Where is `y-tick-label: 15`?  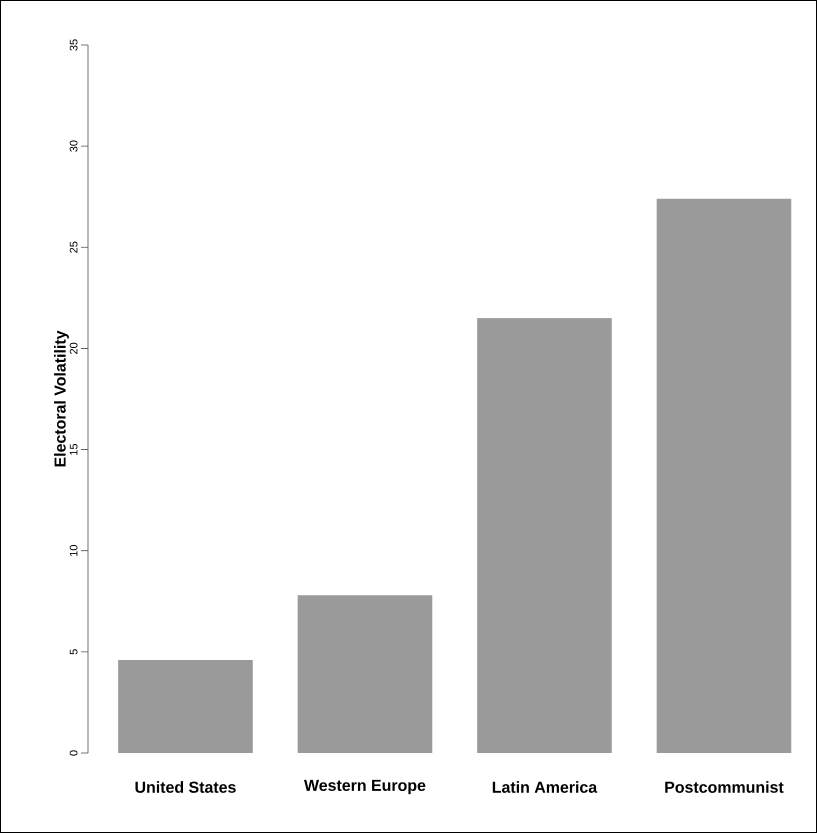 y-tick-label: 15 is located at coordinates (74, 449).